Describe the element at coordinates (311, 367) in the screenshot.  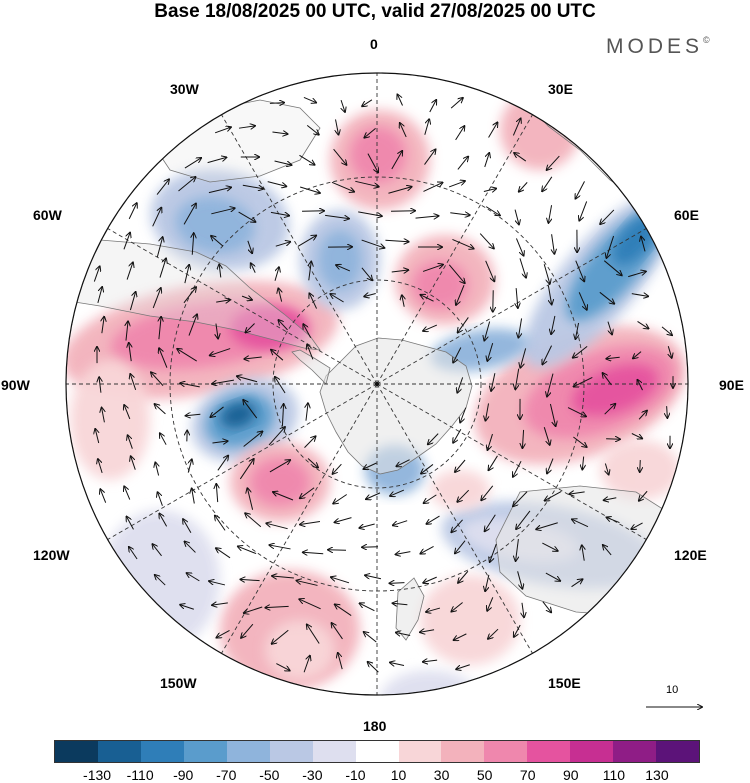
I see `antarctic-peninsula` at that location.